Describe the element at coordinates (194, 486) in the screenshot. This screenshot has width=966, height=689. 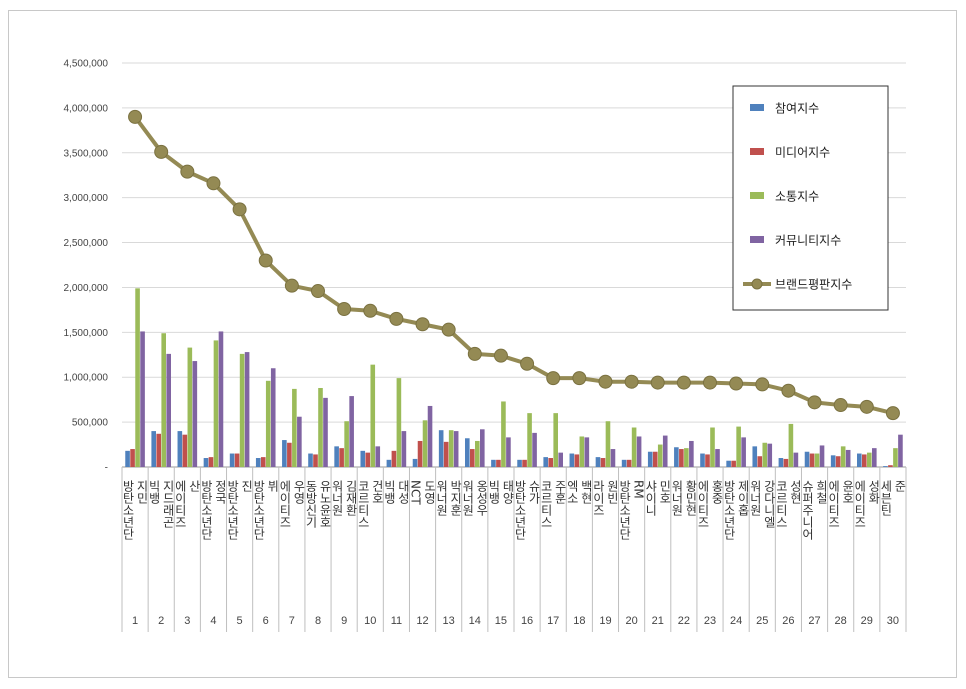
I see `x-category-label: 산` at that location.